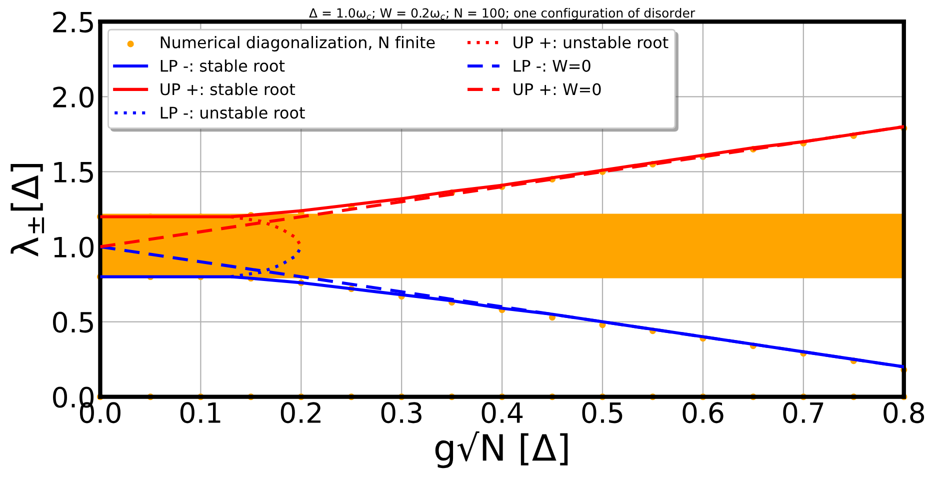  What do you see at coordinates (232, 112) in the screenshot?
I see `legend-label: LP -: unstable root` at bounding box center [232, 112].